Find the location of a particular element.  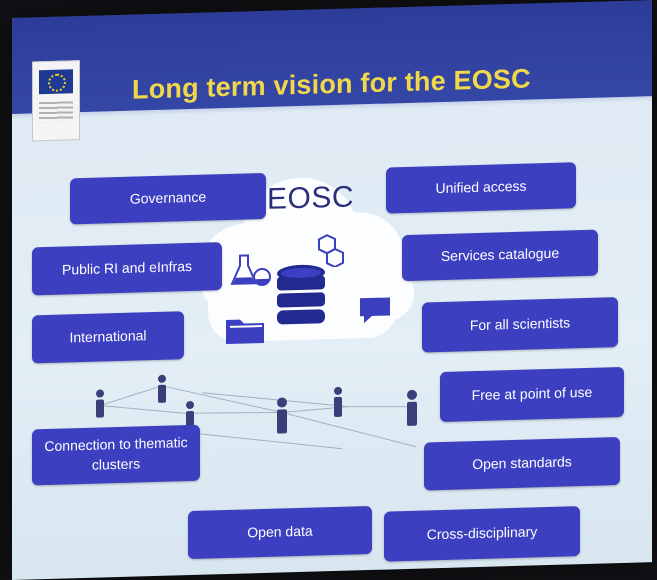

flask-icon is located at coordinates (250, 270).